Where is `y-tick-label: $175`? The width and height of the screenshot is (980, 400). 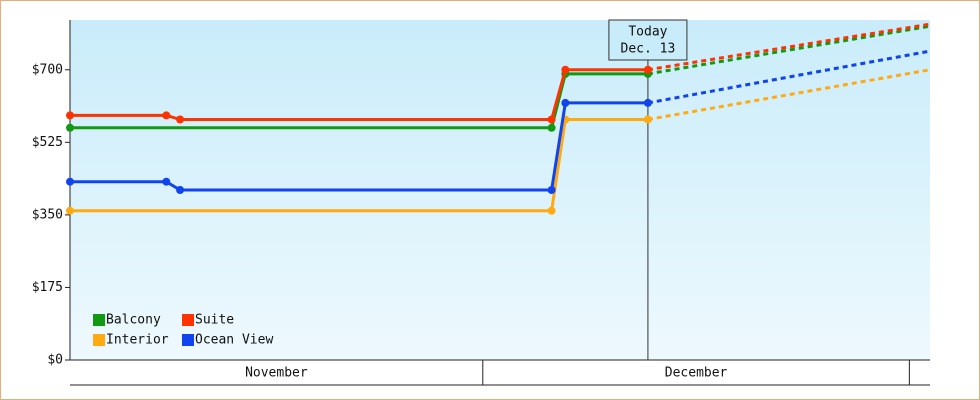 y-tick-label: $175 is located at coordinates (47, 287).